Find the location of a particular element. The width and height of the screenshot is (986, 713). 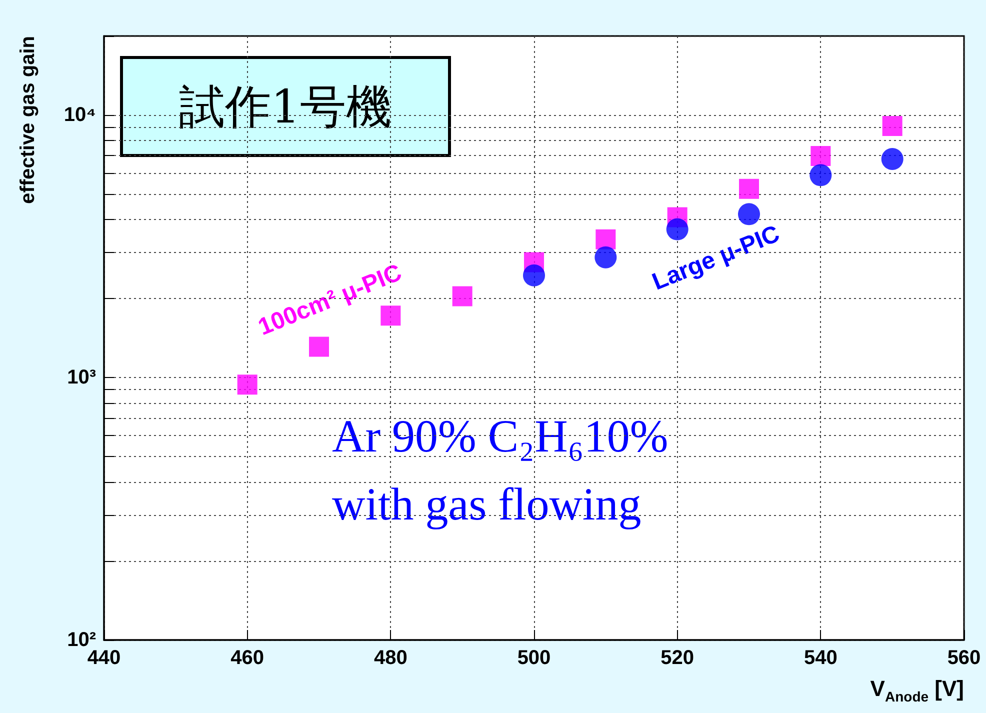

text: 試作1号機 is located at coordinates (285, 107).